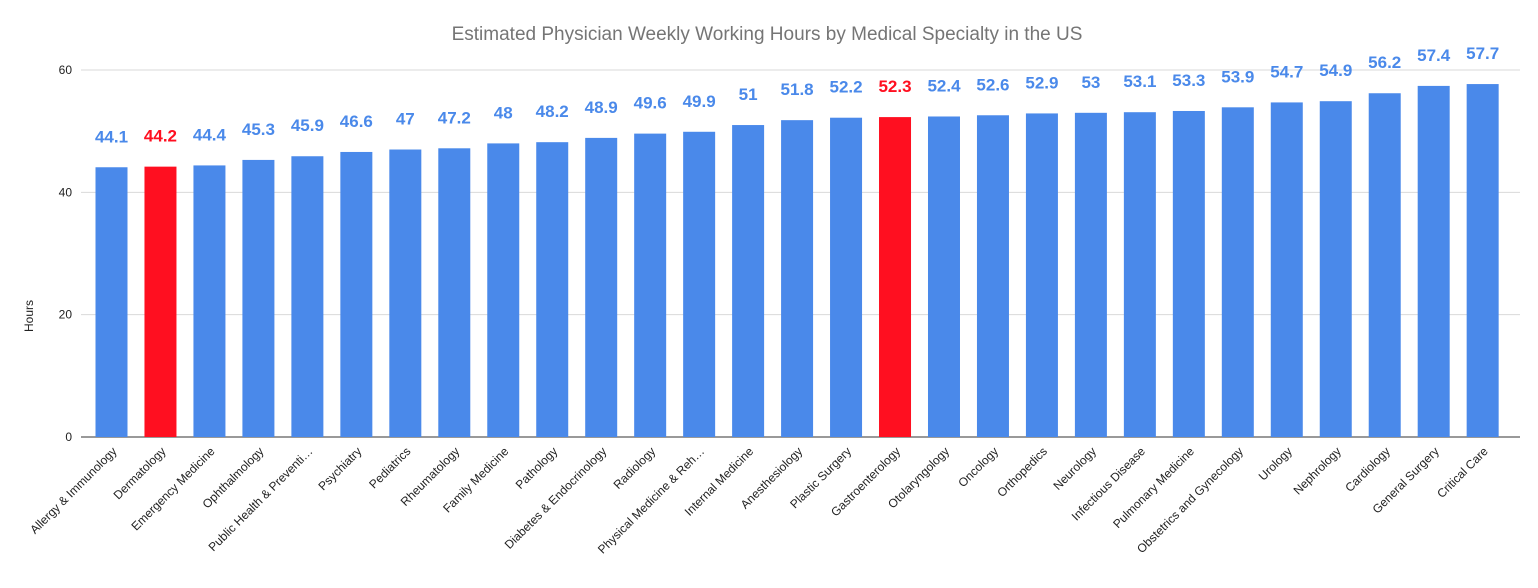 Image resolution: width=1538 pixels, height=588 pixels. I want to click on x-tick-label: Oncology, so click(978, 467).